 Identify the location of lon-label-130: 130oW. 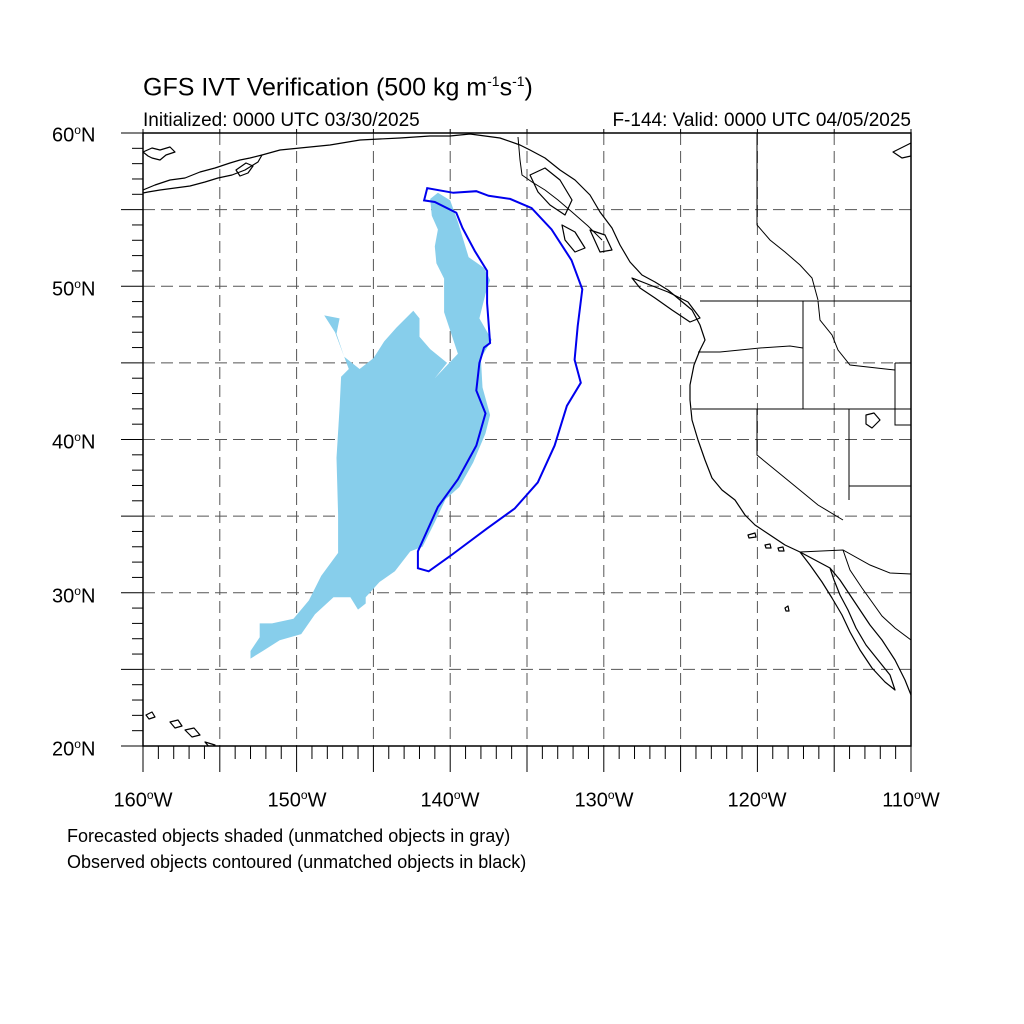
(604, 800).